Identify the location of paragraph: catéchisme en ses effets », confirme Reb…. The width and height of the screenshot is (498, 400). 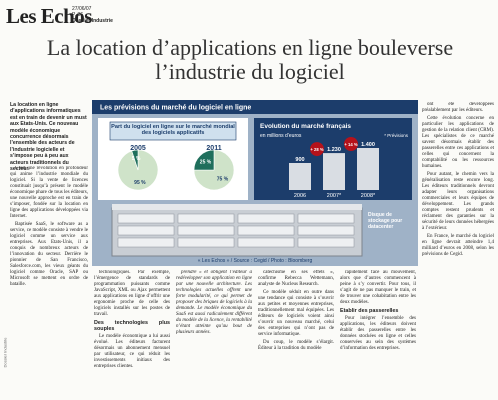
(296, 278).